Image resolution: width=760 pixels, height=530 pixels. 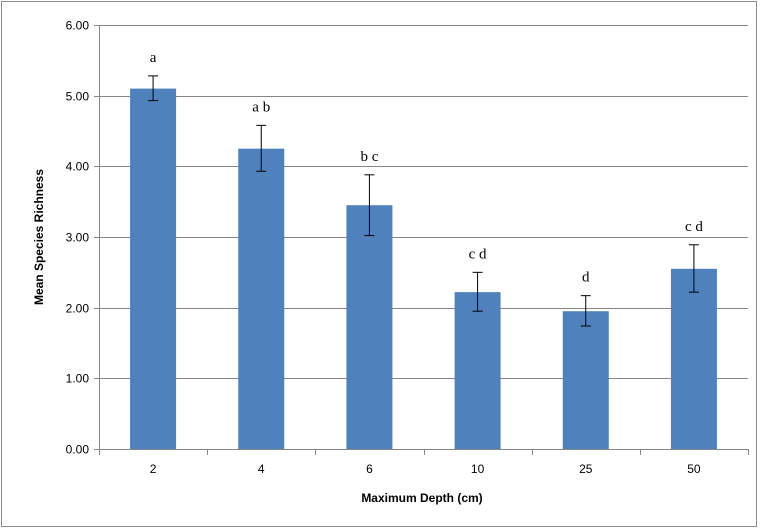 I want to click on x-axis-title: Maximum Depth (cm), so click(x=421, y=498).